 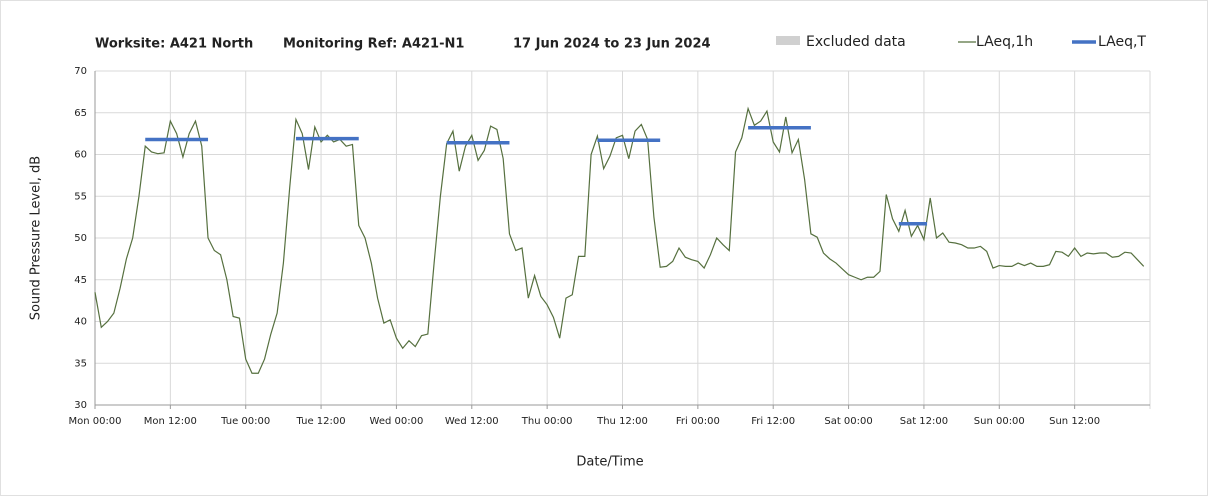 I want to click on y-tick-label: 35, so click(x=80, y=363).